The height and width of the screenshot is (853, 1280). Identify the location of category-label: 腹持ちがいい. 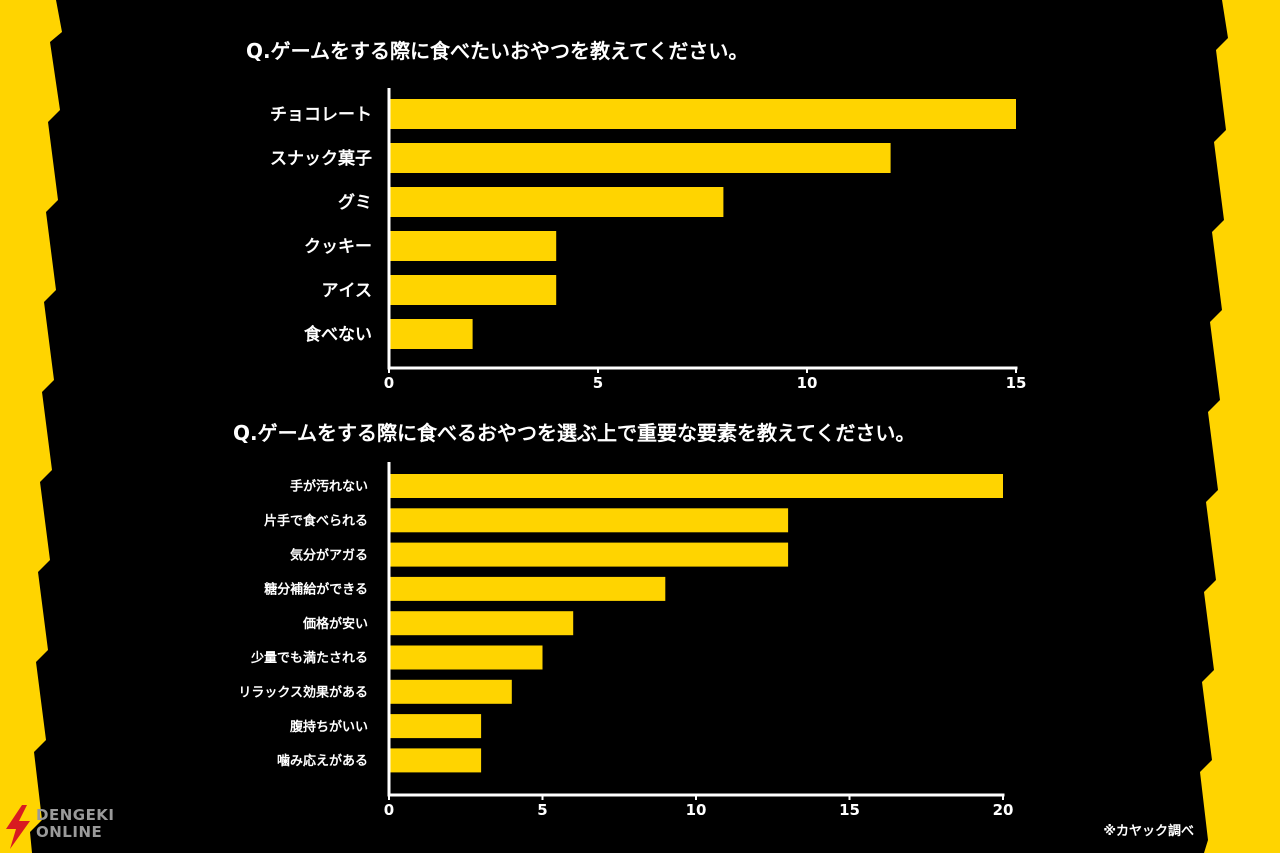
(329, 727).